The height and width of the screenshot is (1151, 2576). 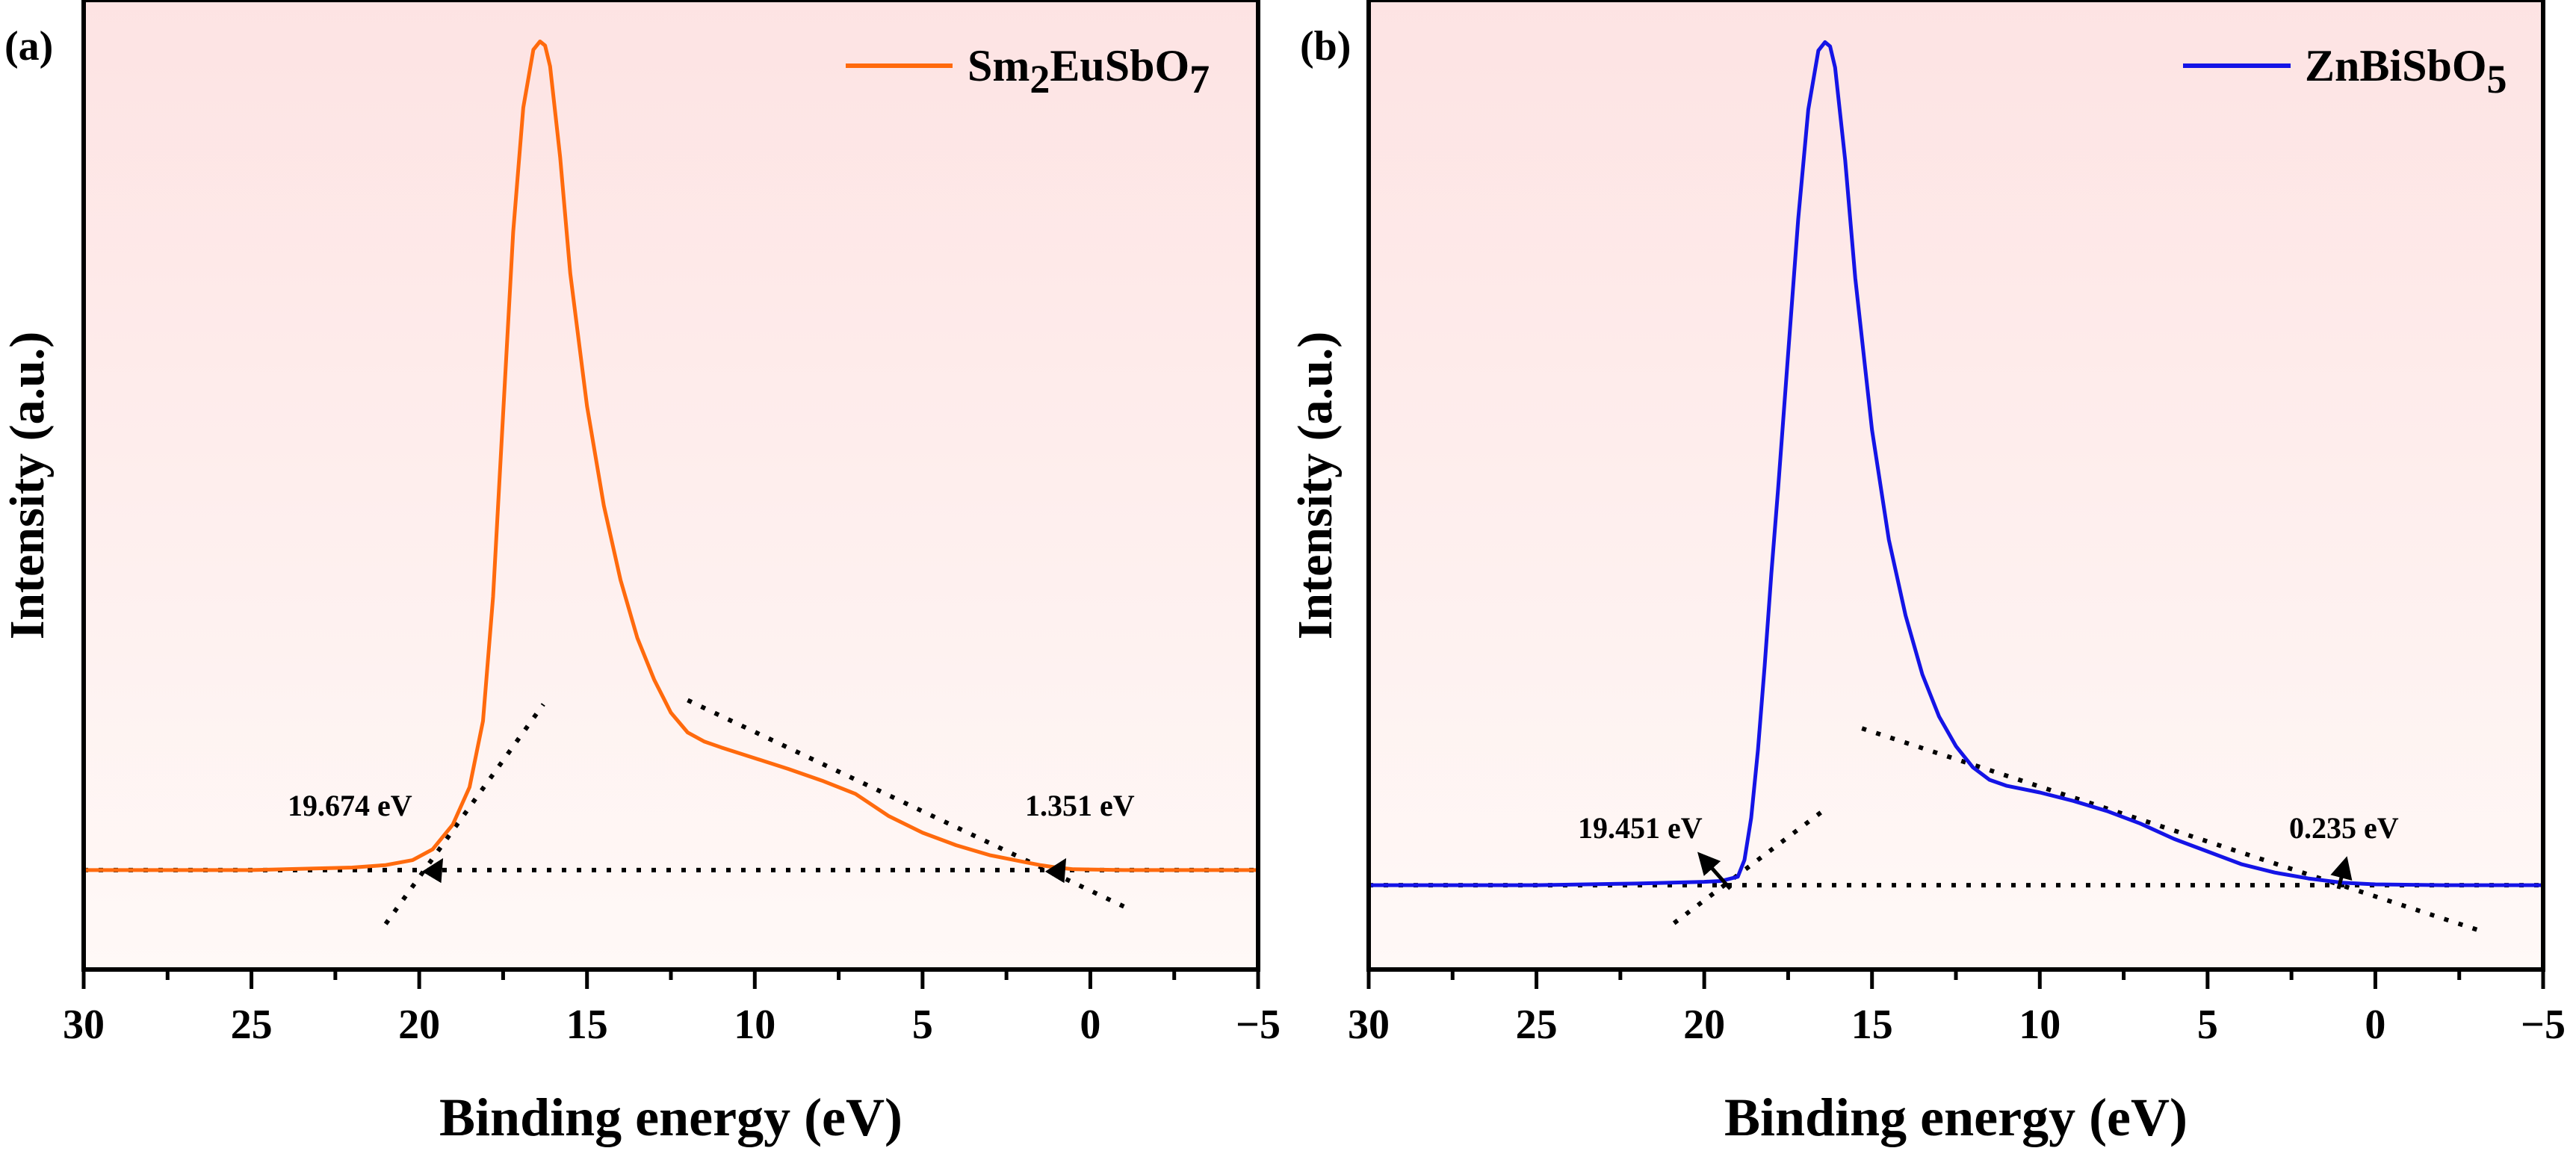 I want to click on legend-label-a-sub2: 7, so click(x=1199, y=79).